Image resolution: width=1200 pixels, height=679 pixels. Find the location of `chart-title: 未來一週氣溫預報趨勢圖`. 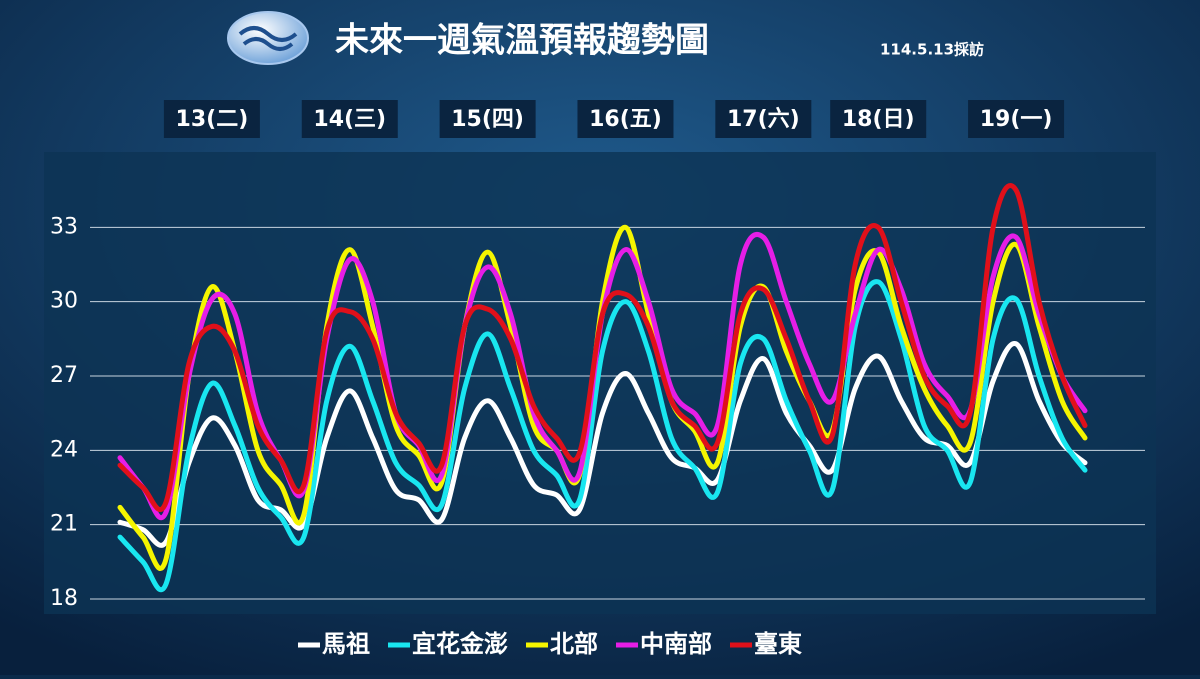

chart-title: 未來一週氣溫預報趨勢圖 is located at coordinates (522, 41).